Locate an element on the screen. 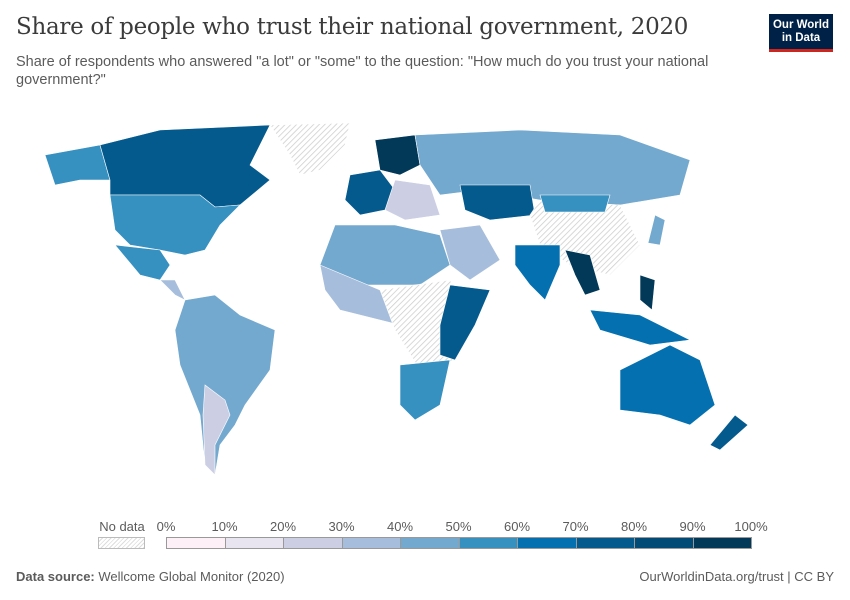 This screenshot has width=850, height=600. source-text: Wellcome Global Monitor (2020) is located at coordinates (191, 576).